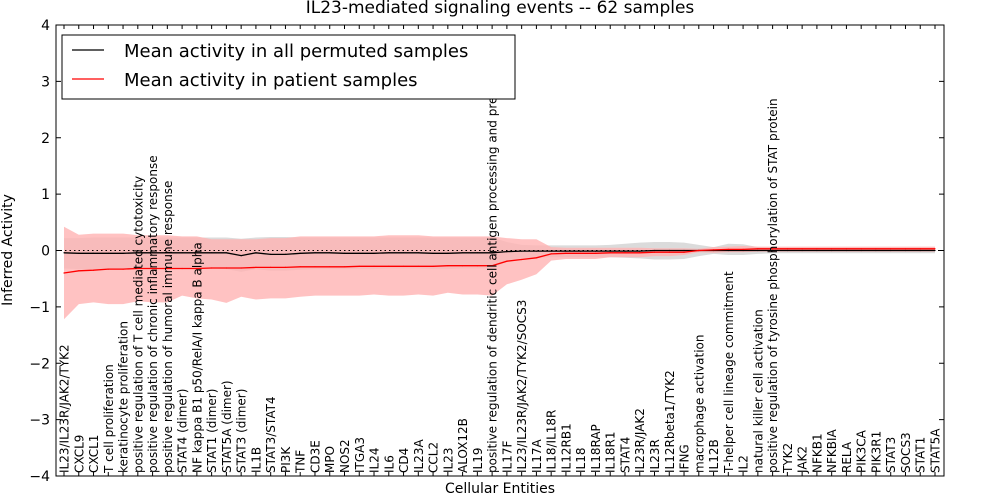 This screenshot has width=1000, height=500. Describe the element at coordinates (271, 80) in the screenshot. I see `legend-label-patient: Mean activity in patient samples` at that location.